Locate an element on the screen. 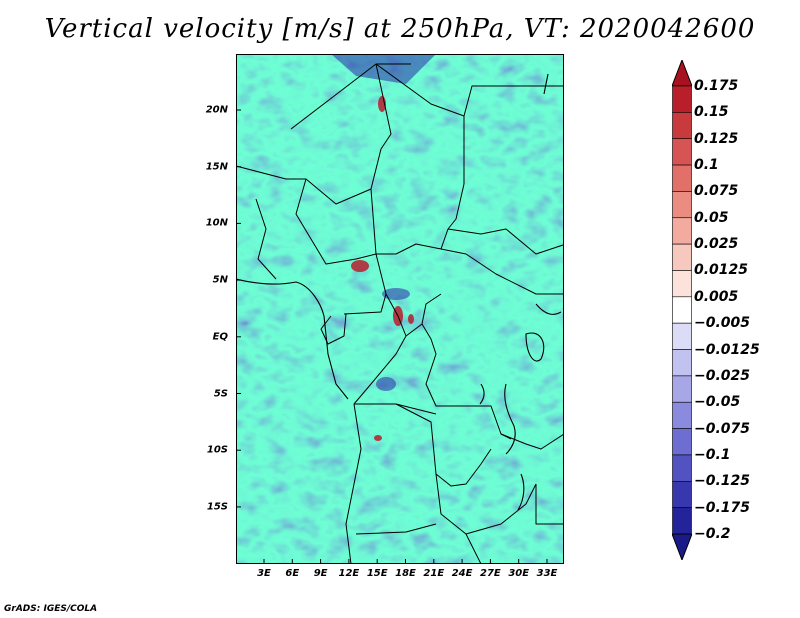 The height and width of the screenshot is (618, 800). colorbar-label: −0.025 is located at coordinates (722, 375).